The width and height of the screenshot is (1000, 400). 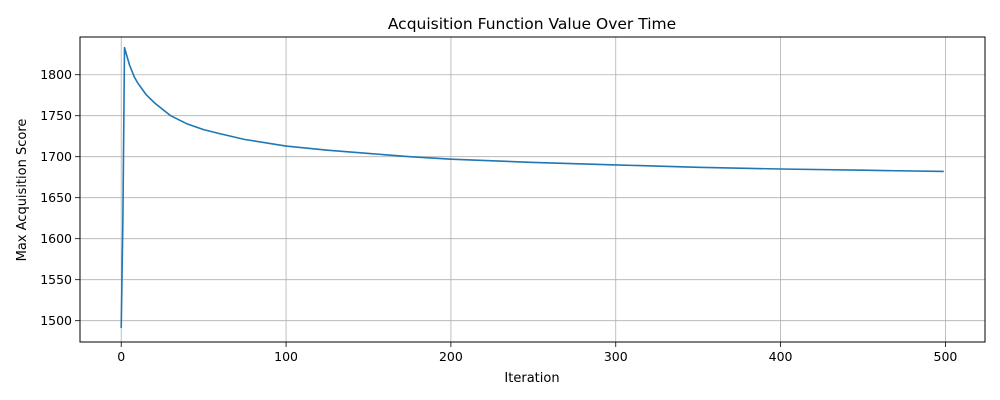 What do you see at coordinates (56, 279) in the screenshot?
I see `y-tick-label: 1550` at bounding box center [56, 279].